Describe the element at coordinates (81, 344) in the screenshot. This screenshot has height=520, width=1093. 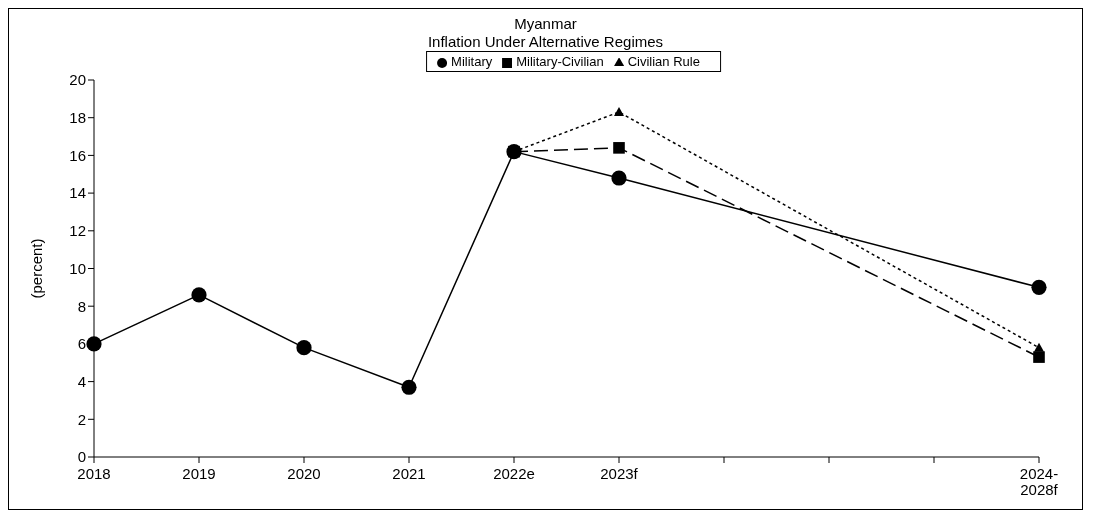
I see `y-tick-label: 6` at that location.